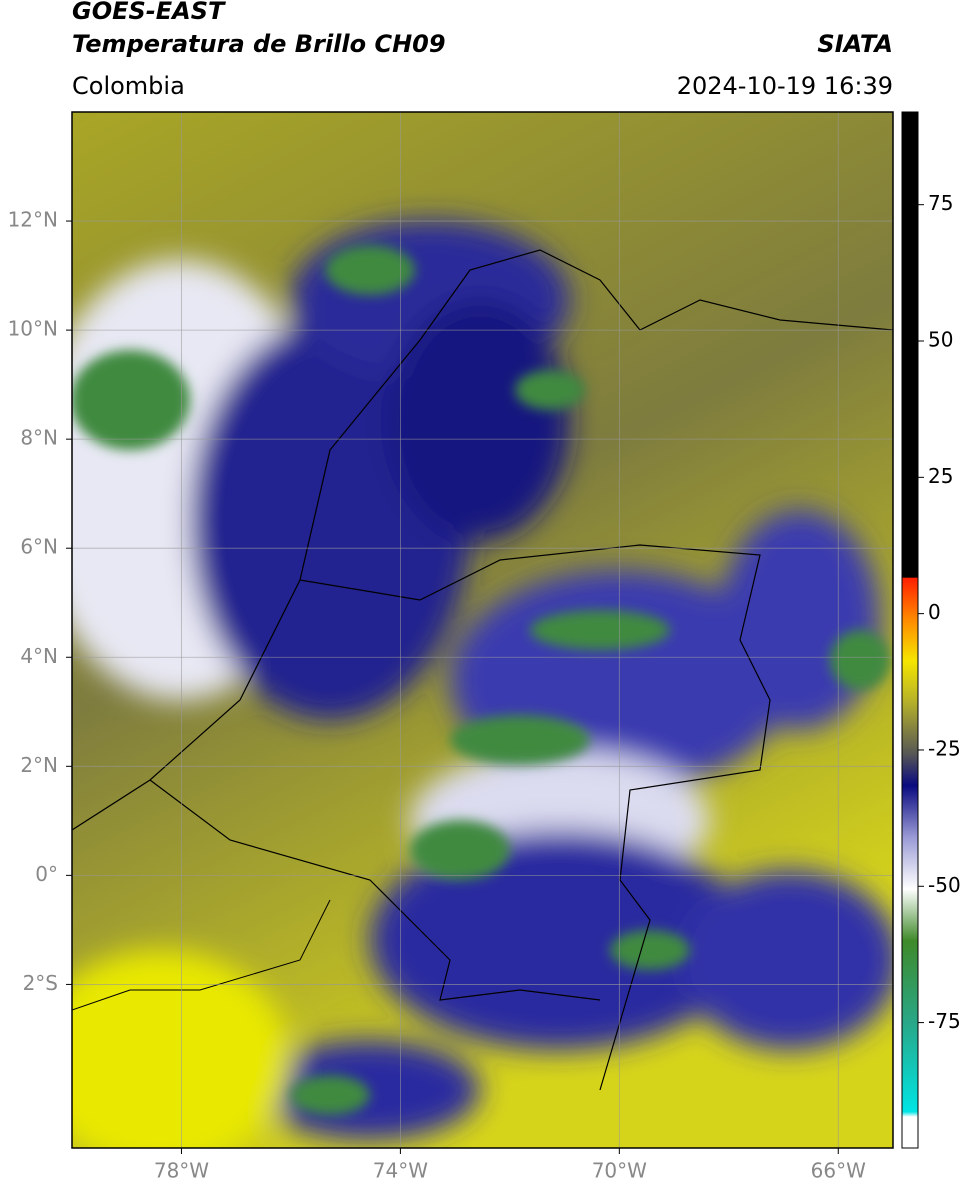 This screenshot has width=966, height=1190. Describe the element at coordinates (46, 874) in the screenshot. I see `y-tick-label: 0°` at that location.